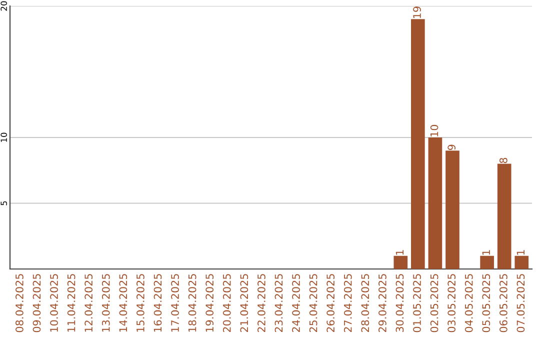 The width and height of the screenshot is (540, 340). Describe the element at coordinates (520, 303) in the screenshot. I see `x-tick-label: 07.05.2025` at that location.